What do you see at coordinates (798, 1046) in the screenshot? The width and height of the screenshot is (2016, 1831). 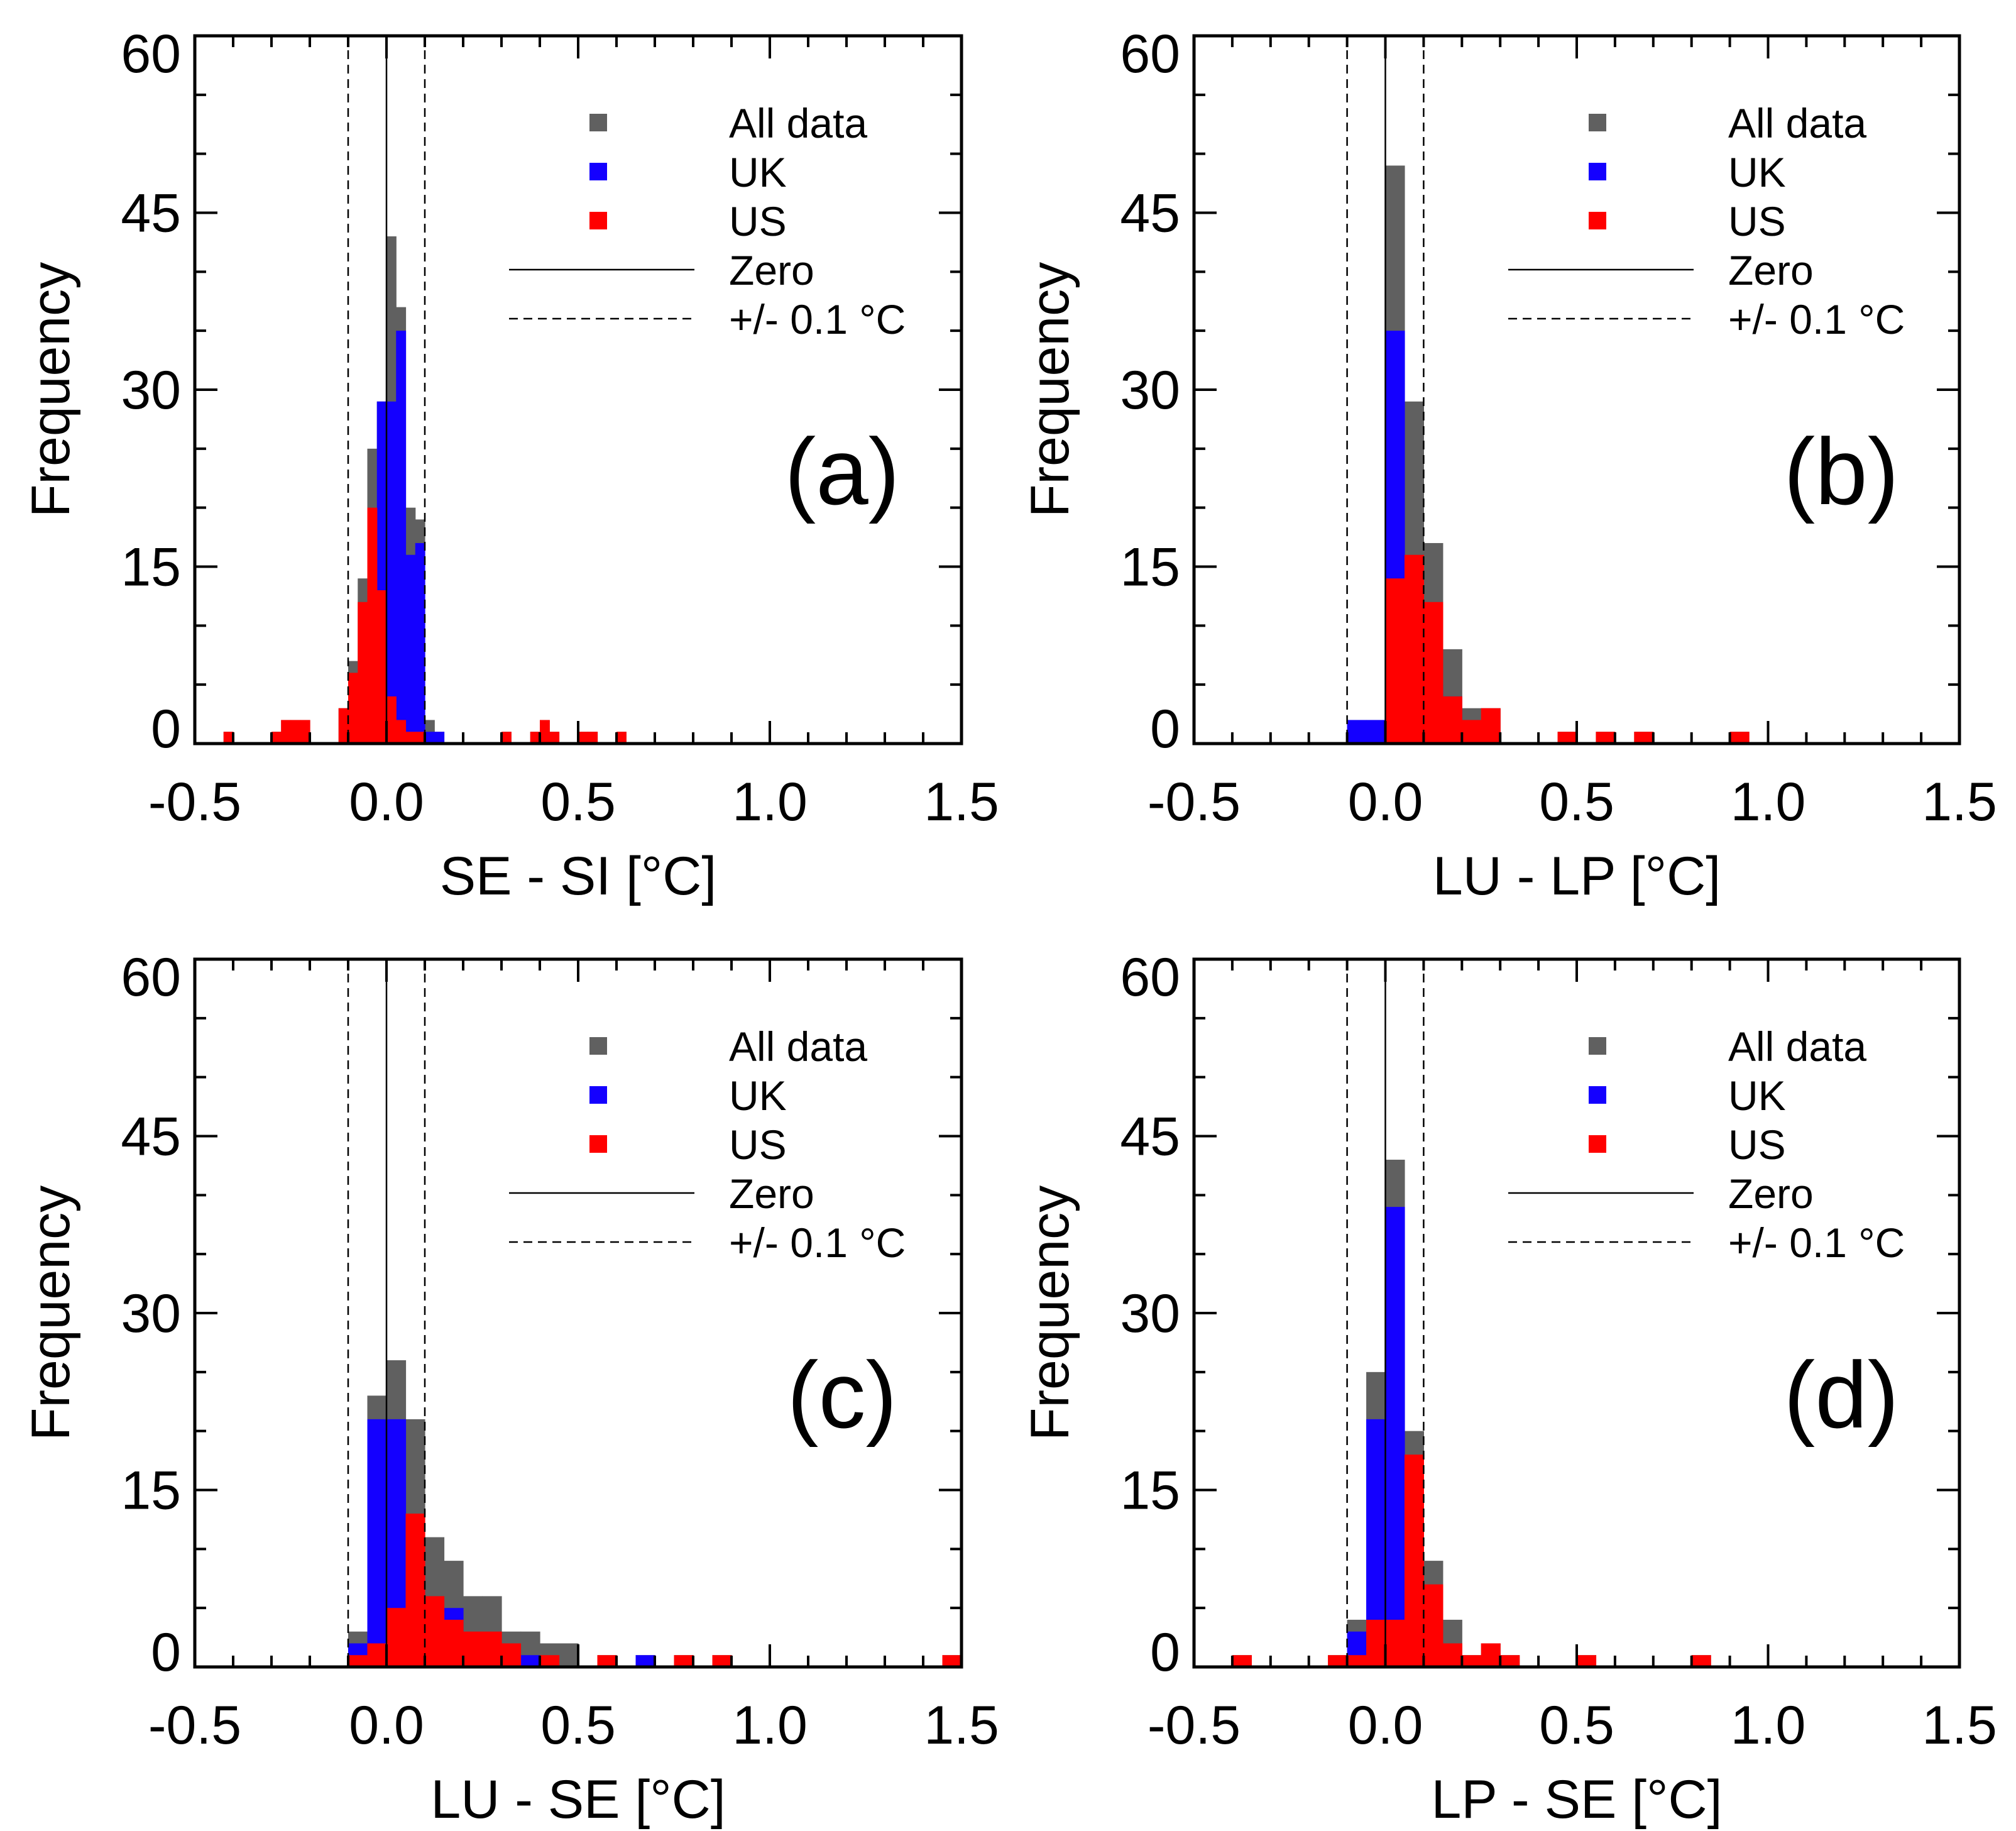 I see `legend-label-all_data: All data` at bounding box center [798, 1046].